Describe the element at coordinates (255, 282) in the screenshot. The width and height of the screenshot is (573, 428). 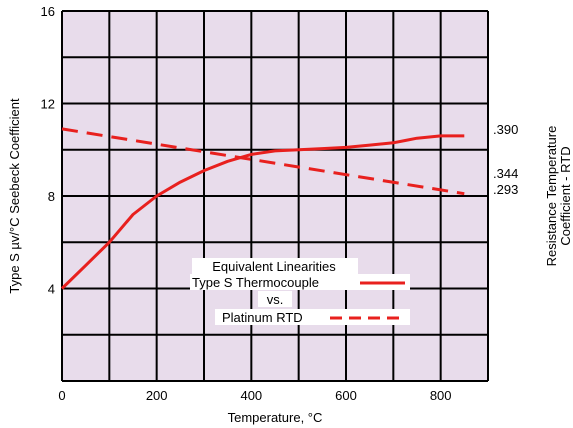
I see `legend-entry-thermocouple: Type S Thermocouple` at that location.